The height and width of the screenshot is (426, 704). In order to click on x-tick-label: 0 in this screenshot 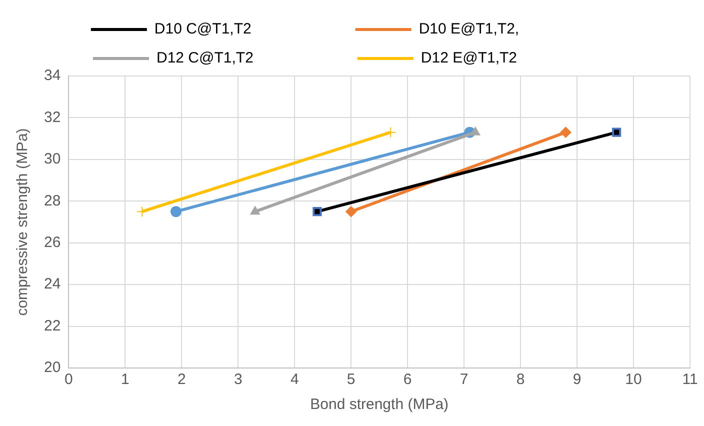, I will do `click(68, 379)`.